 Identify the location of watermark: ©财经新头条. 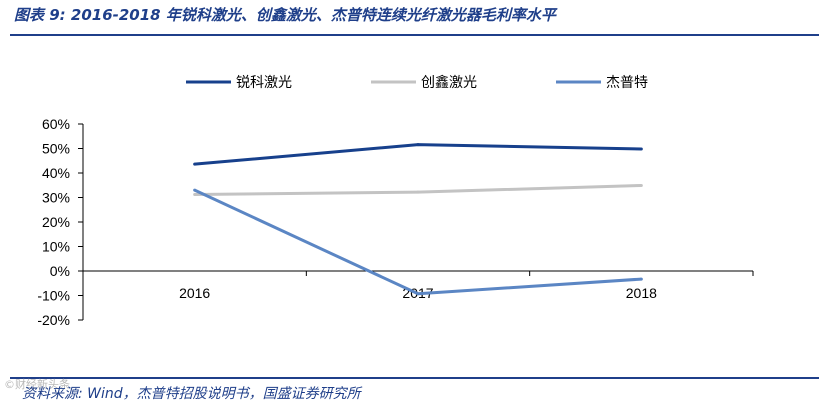
(37, 384).